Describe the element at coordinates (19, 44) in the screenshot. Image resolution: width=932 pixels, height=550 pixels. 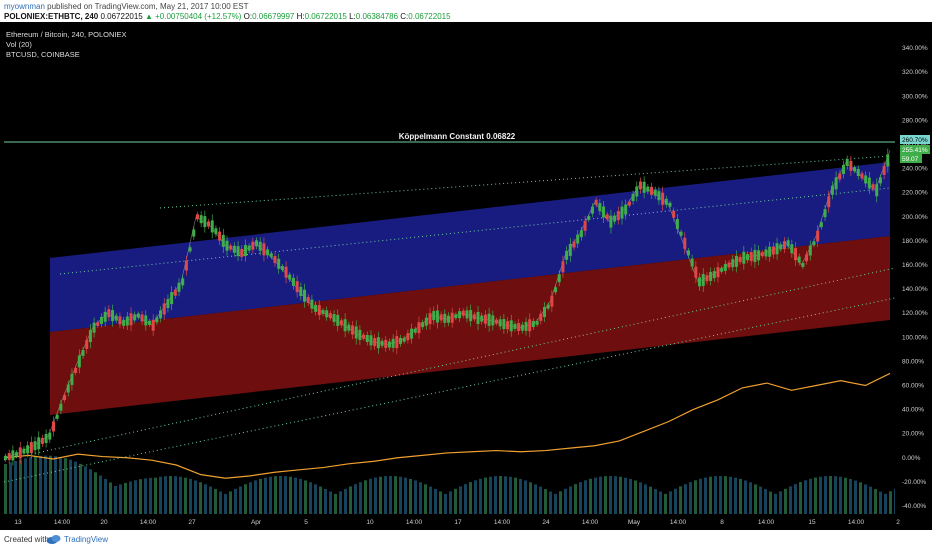
I see `legend-volume: Vol (20)` at that location.